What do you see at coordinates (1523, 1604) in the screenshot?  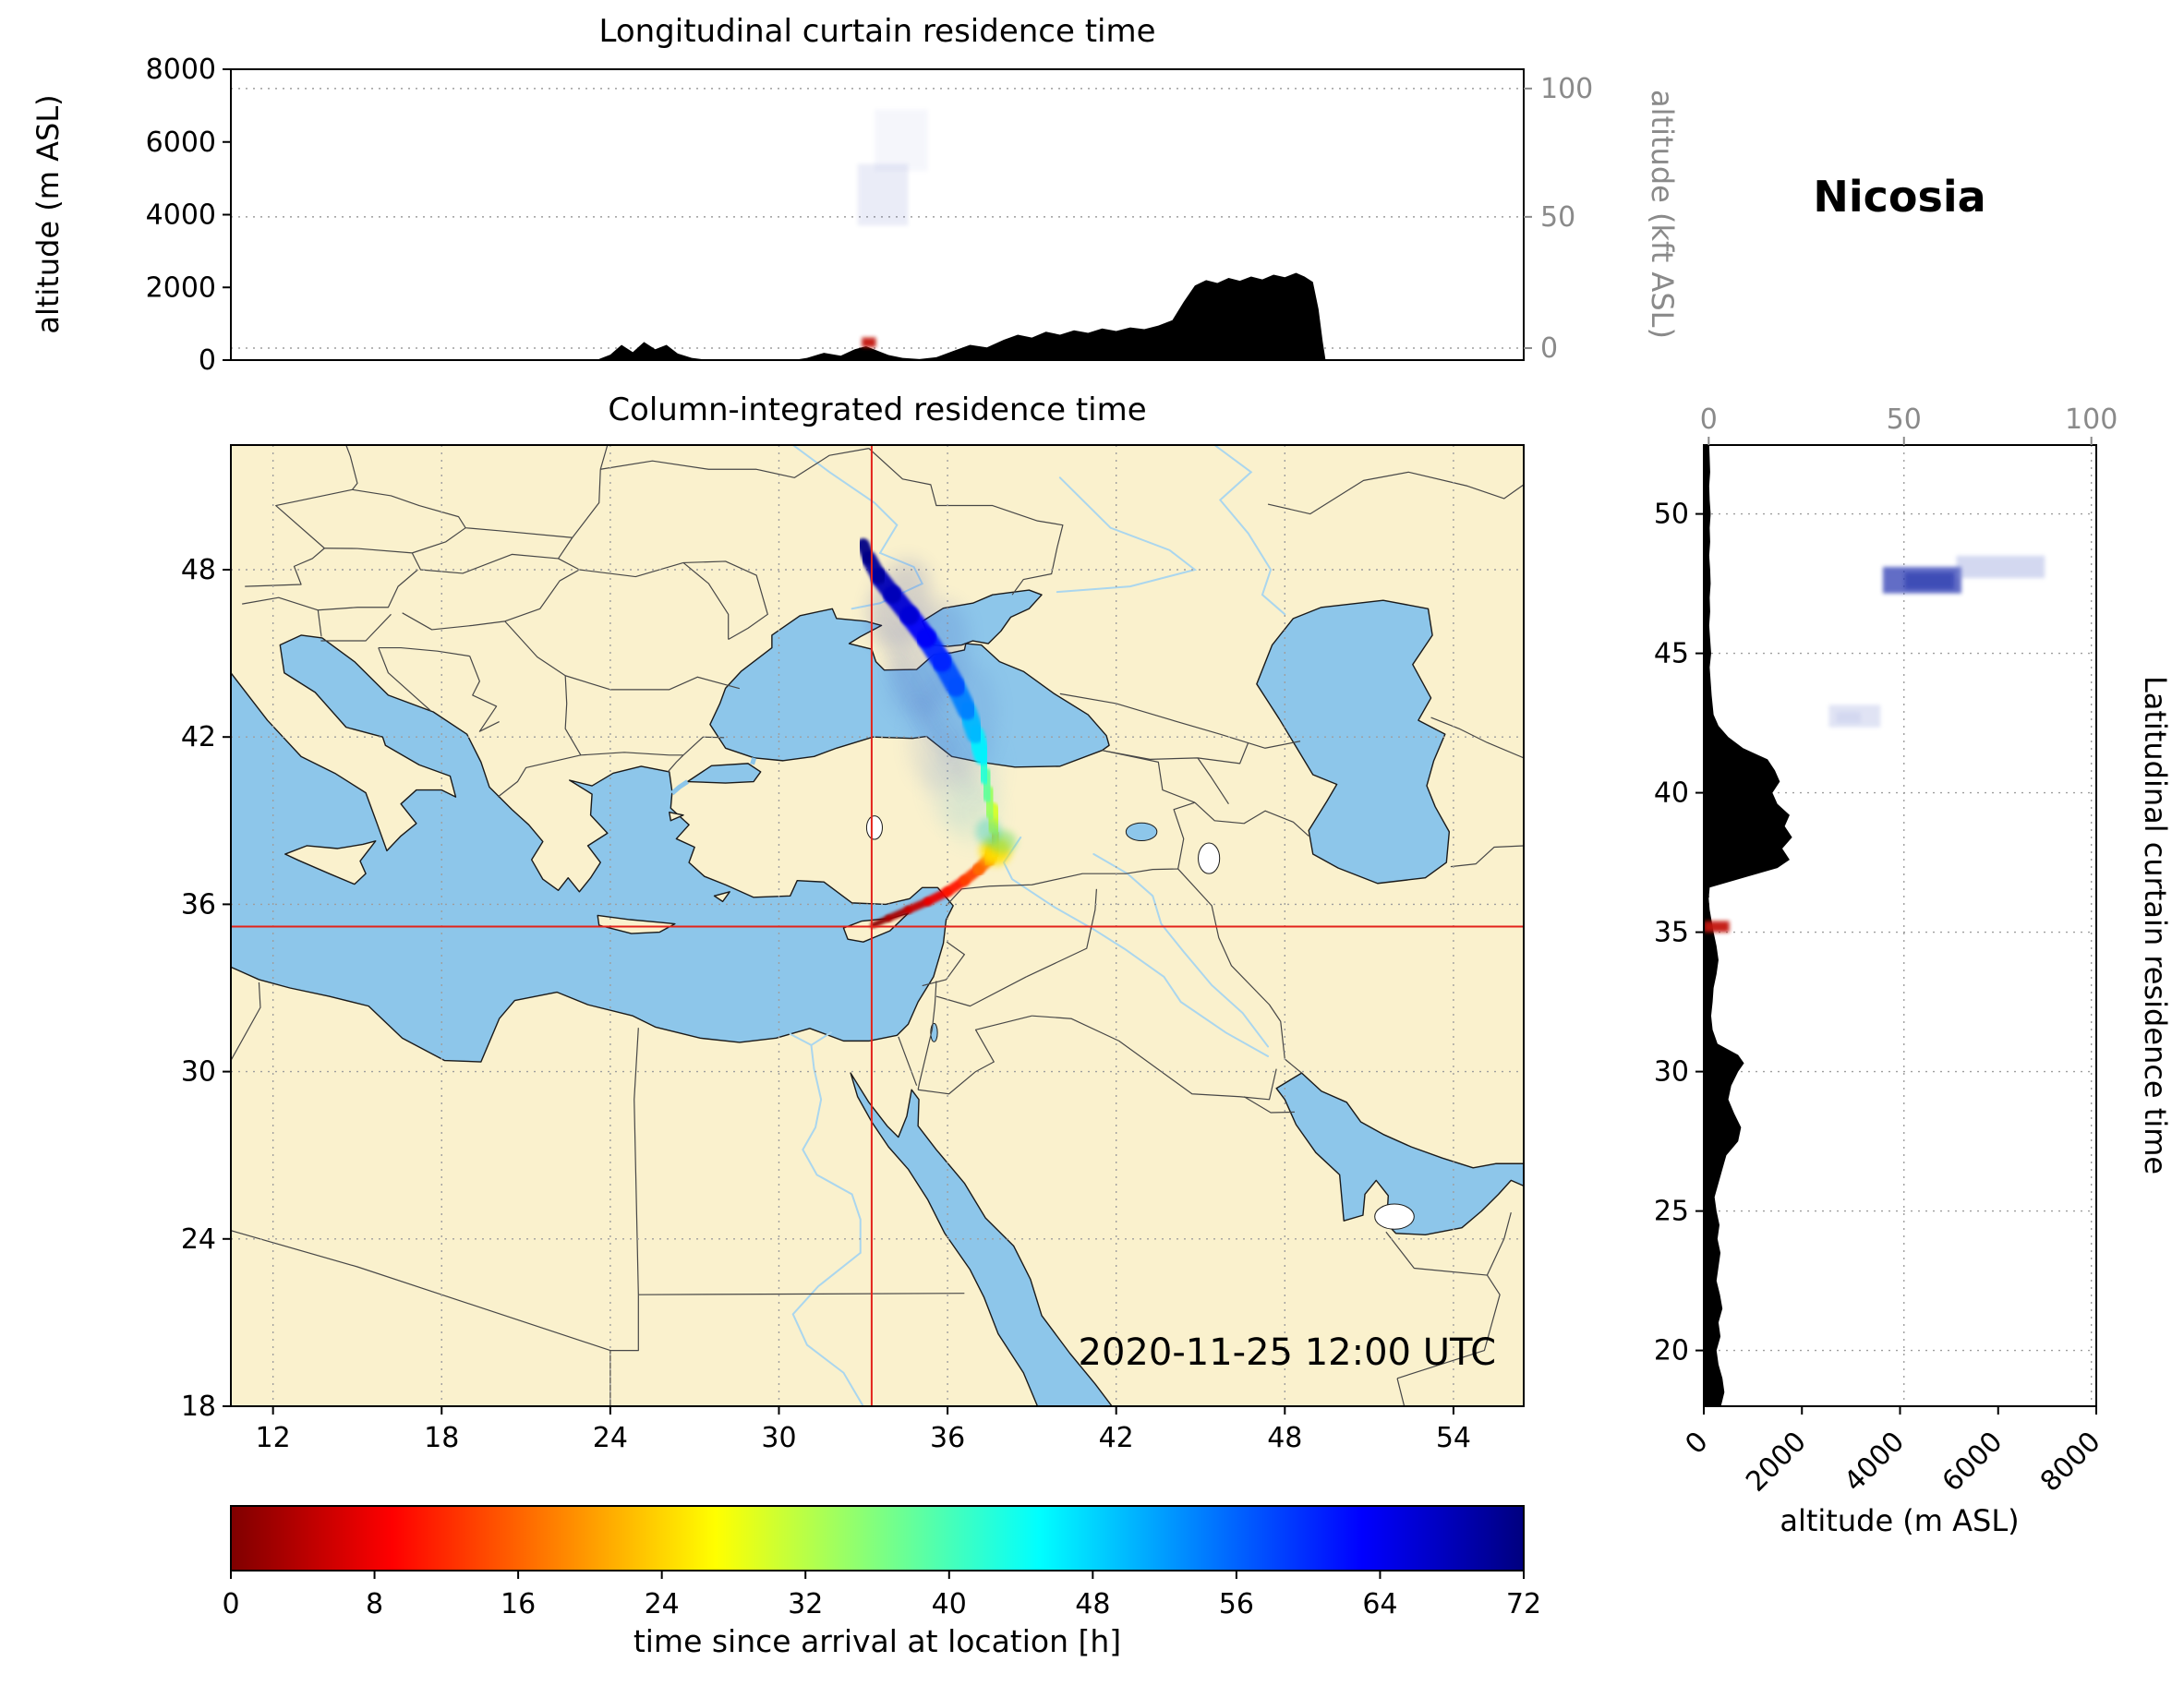 I see `colorbar-tick-label: 72` at bounding box center [1523, 1604].